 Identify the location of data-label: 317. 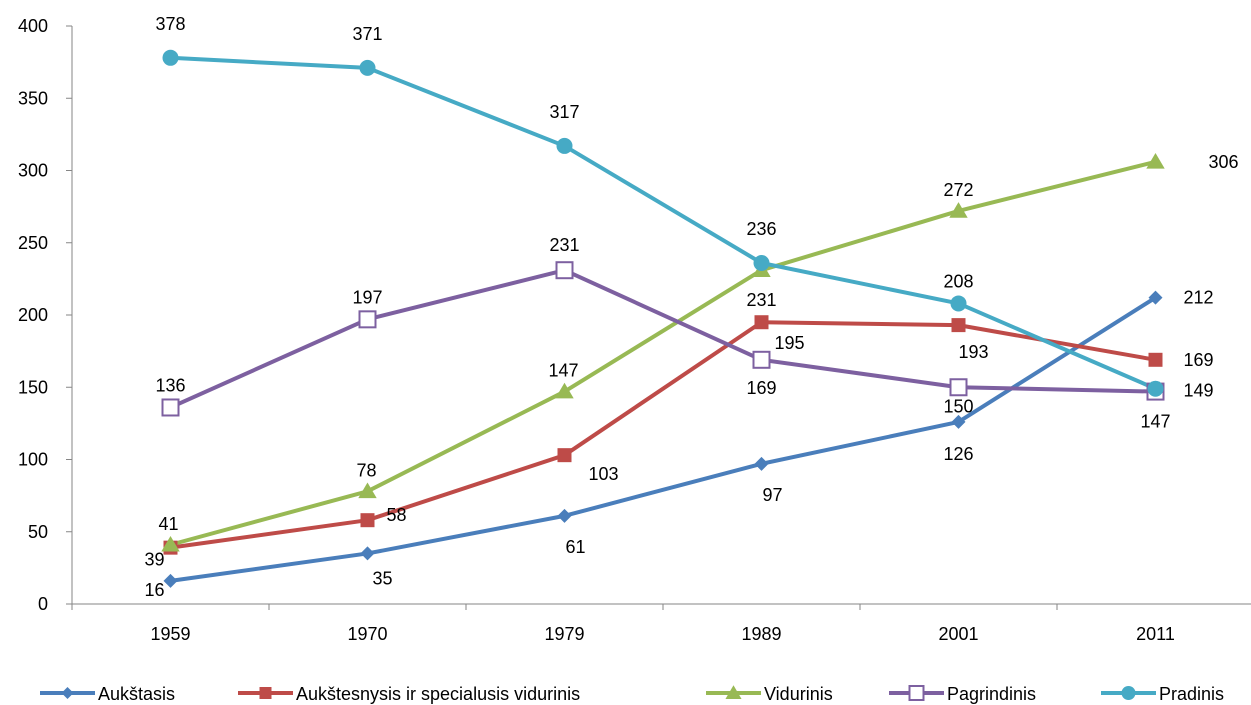
(564, 112).